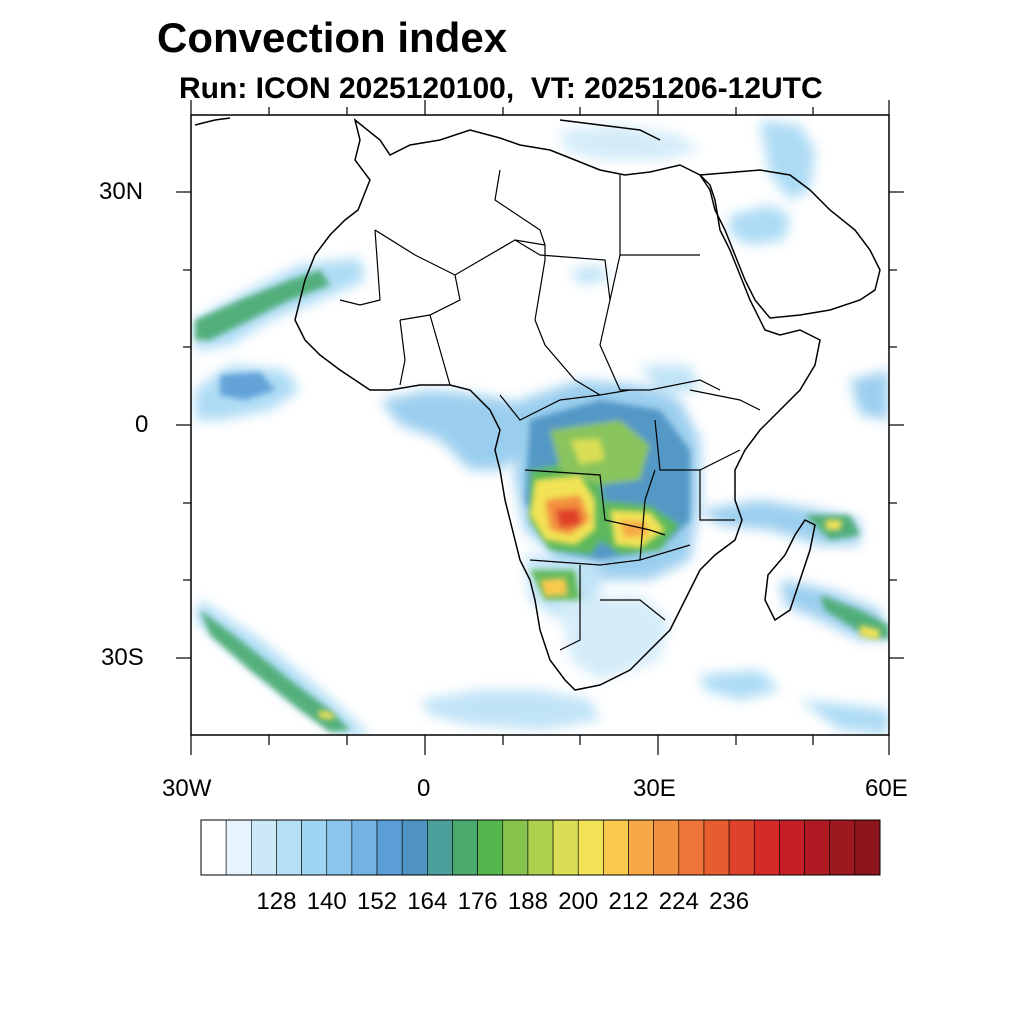 The height and width of the screenshot is (1024, 1024). I want to click on colorbar-tick-label: 128, so click(276, 901).